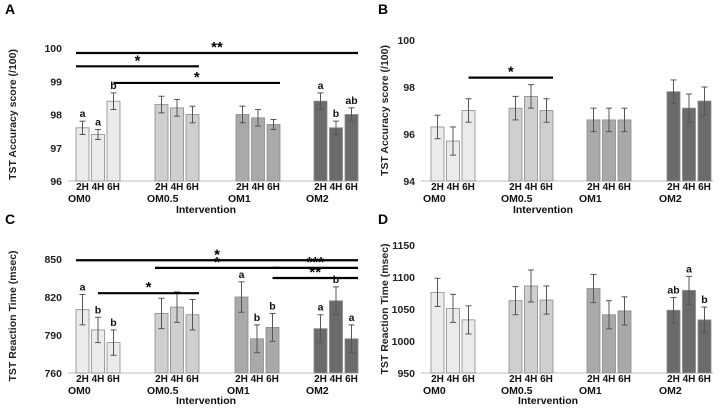 This screenshot has height=410, width=727. What do you see at coordinates (383, 9) in the screenshot?
I see `panel-letter: B` at bounding box center [383, 9].